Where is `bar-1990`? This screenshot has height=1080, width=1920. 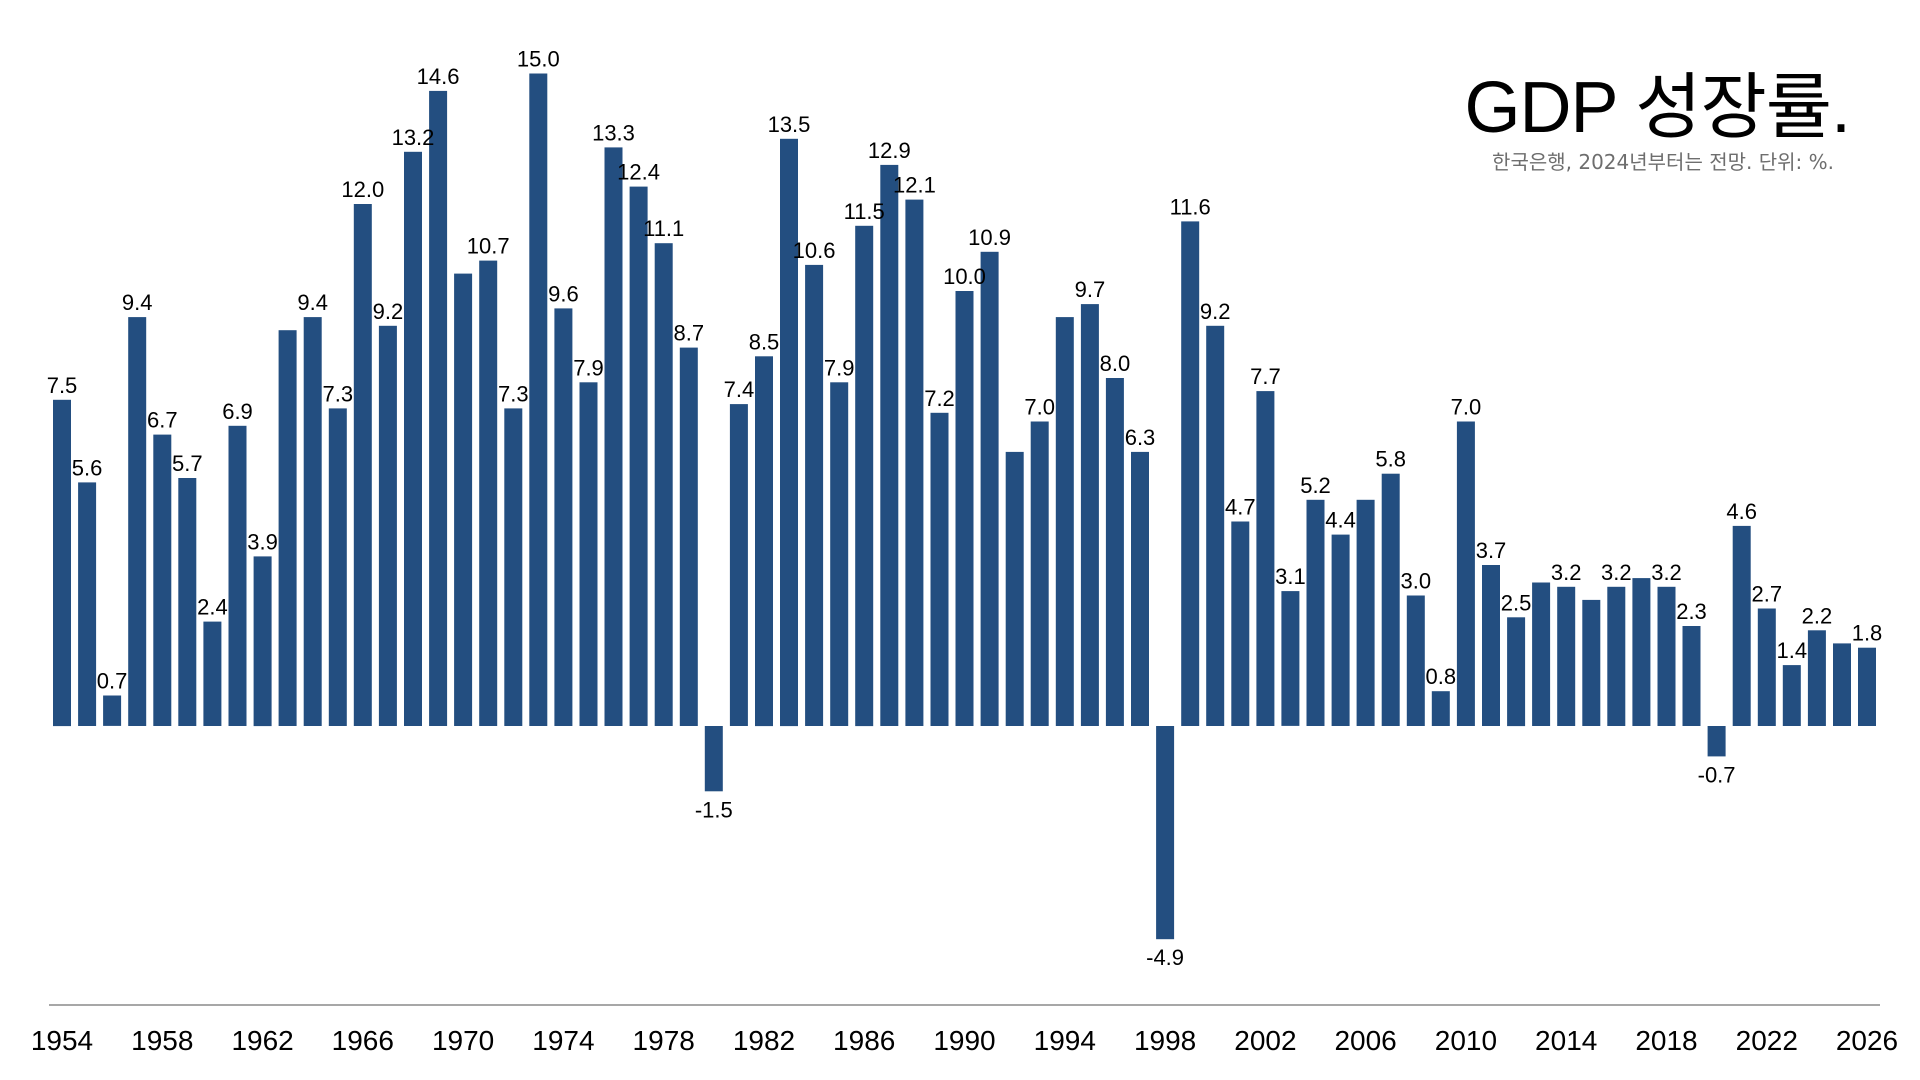
bar-1990 is located at coordinates (964, 508).